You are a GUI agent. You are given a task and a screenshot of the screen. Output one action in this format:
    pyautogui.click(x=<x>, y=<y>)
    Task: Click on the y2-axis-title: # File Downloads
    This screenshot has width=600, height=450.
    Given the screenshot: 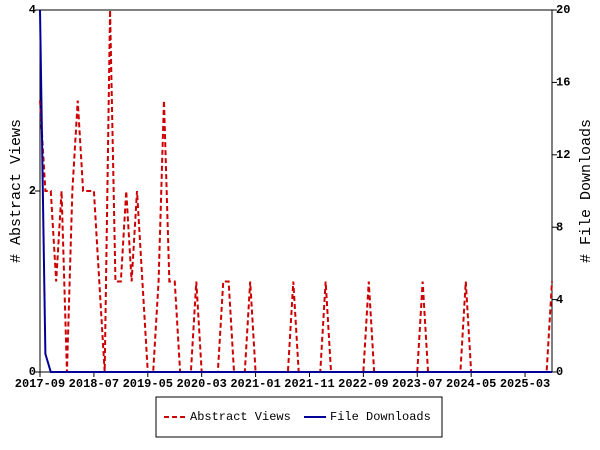 What is the action you would take?
    pyautogui.click(x=586, y=191)
    